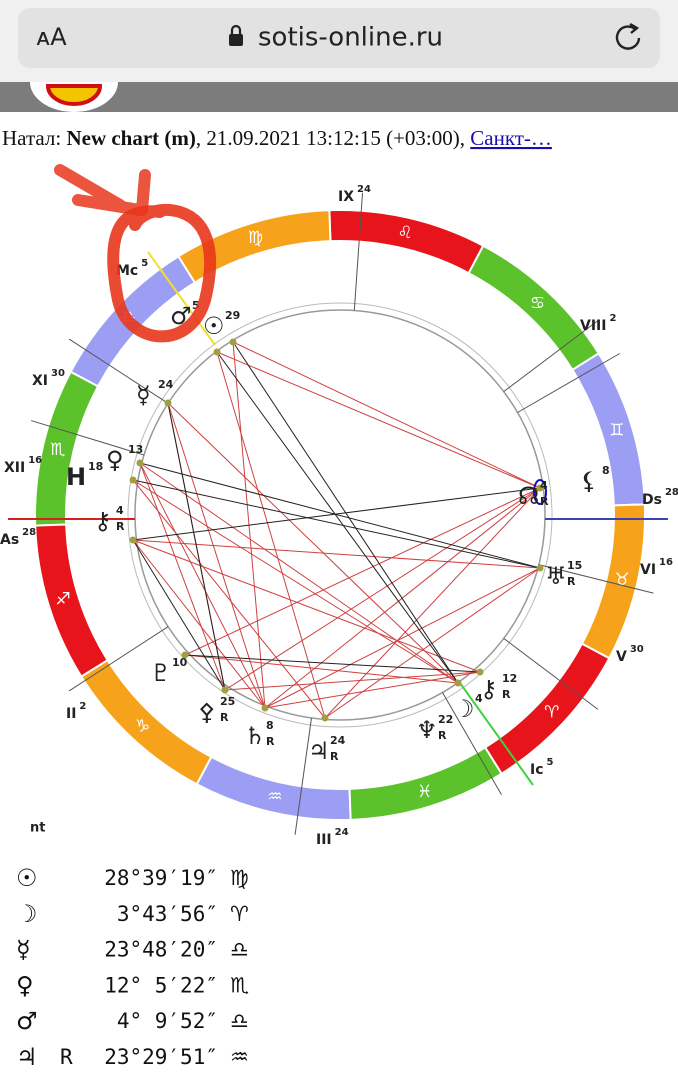  I want to click on sign-glyph: ♈, so click(551, 712).